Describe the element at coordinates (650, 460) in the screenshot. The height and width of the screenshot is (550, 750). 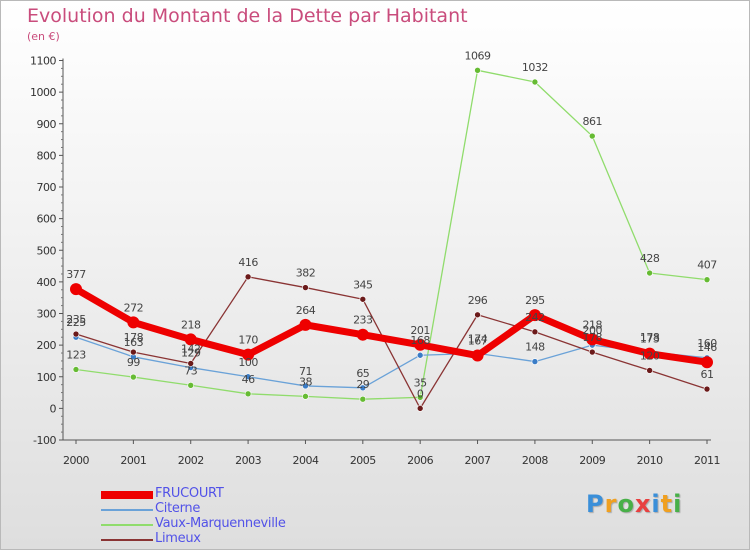
I see `x-tick-label: 2010` at that location.